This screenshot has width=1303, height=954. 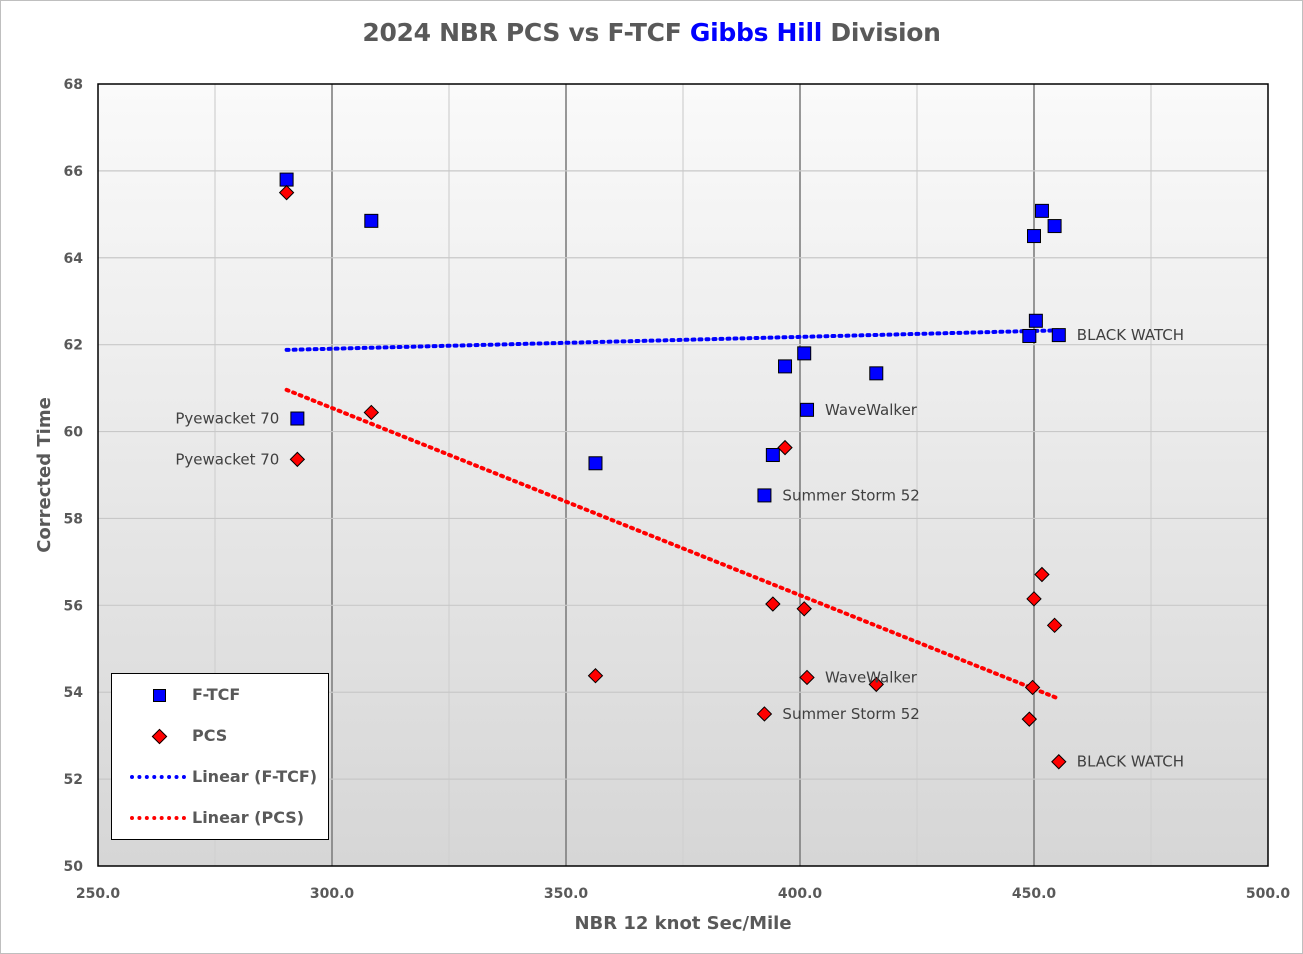 What do you see at coordinates (255, 776) in the screenshot?
I see `legend-label: Linear (F-TCF)` at bounding box center [255, 776].